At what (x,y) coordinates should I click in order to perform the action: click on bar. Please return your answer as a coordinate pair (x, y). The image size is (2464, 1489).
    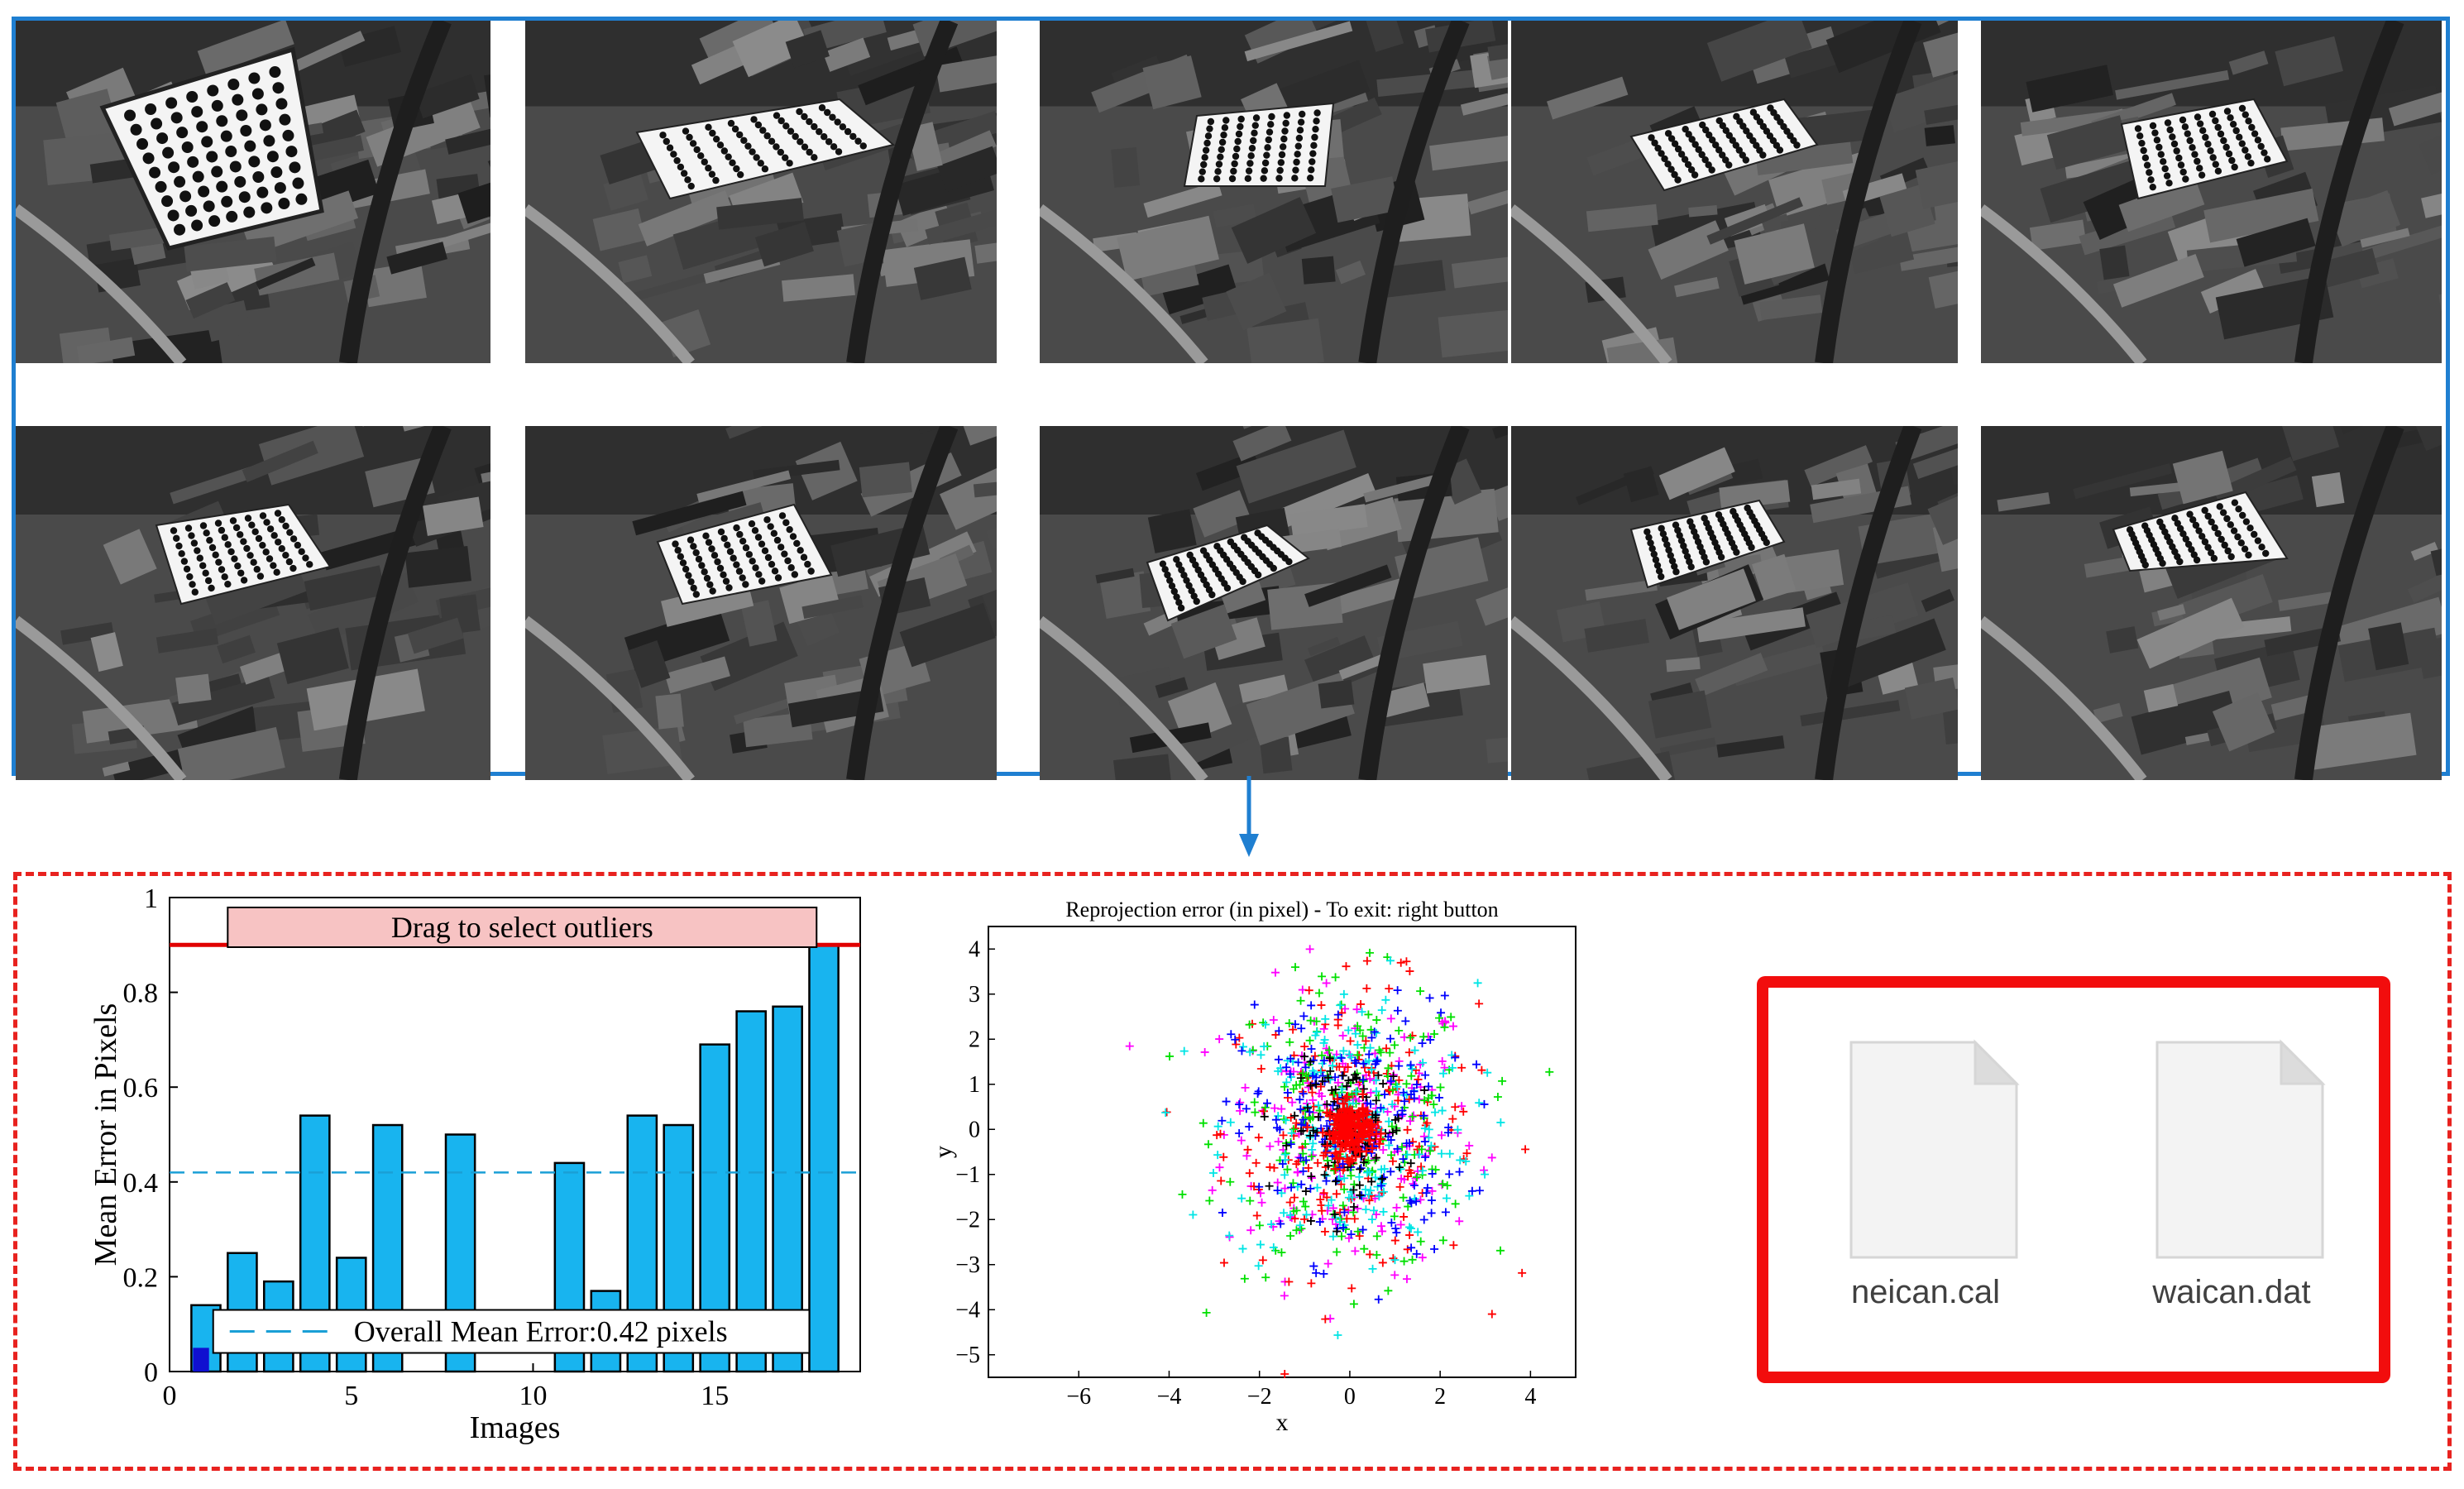
    Looking at the image, I should click on (824, 1158).